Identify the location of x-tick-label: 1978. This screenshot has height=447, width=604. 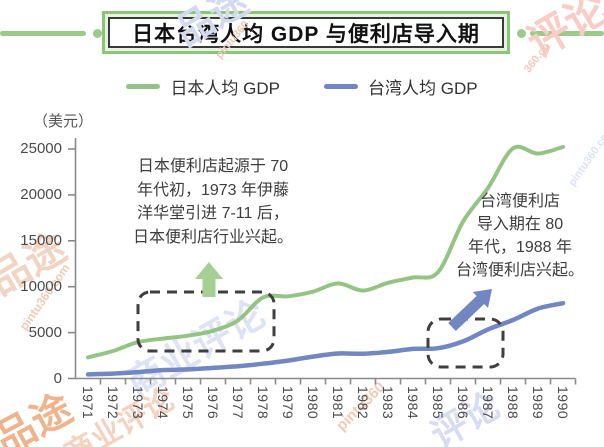
(263, 403).